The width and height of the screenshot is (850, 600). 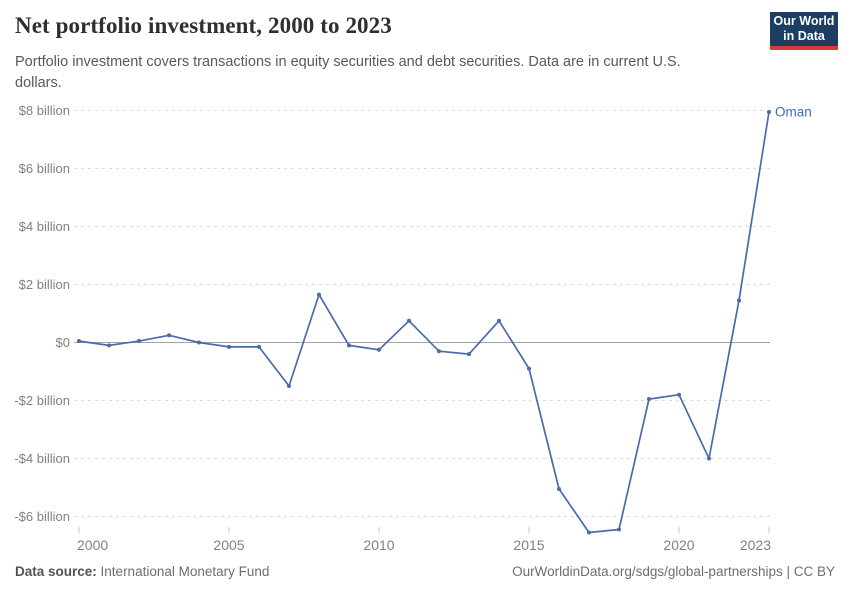 I want to click on data-point-2012, so click(x=439, y=351).